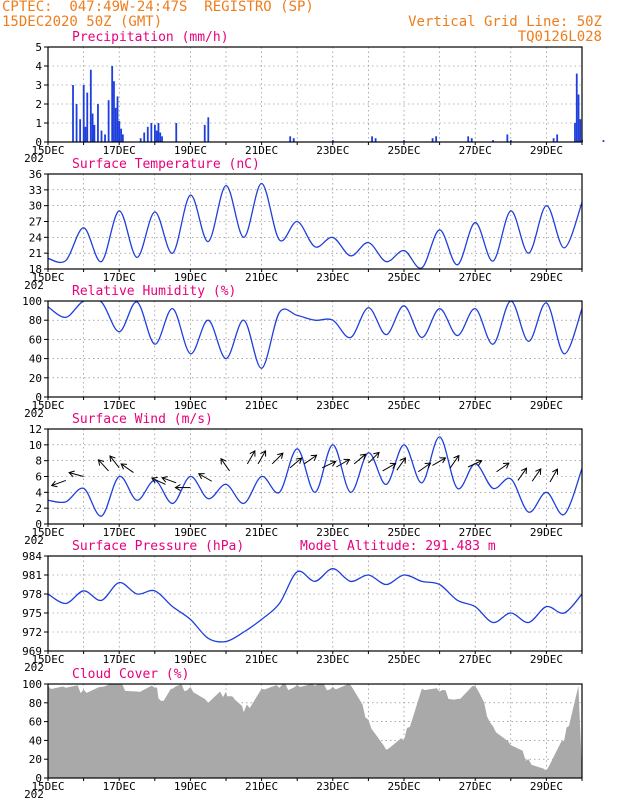 The height and width of the screenshot is (800, 618). Describe the element at coordinates (32, 594) in the screenshot. I see `y-tick-label: 978` at that location.